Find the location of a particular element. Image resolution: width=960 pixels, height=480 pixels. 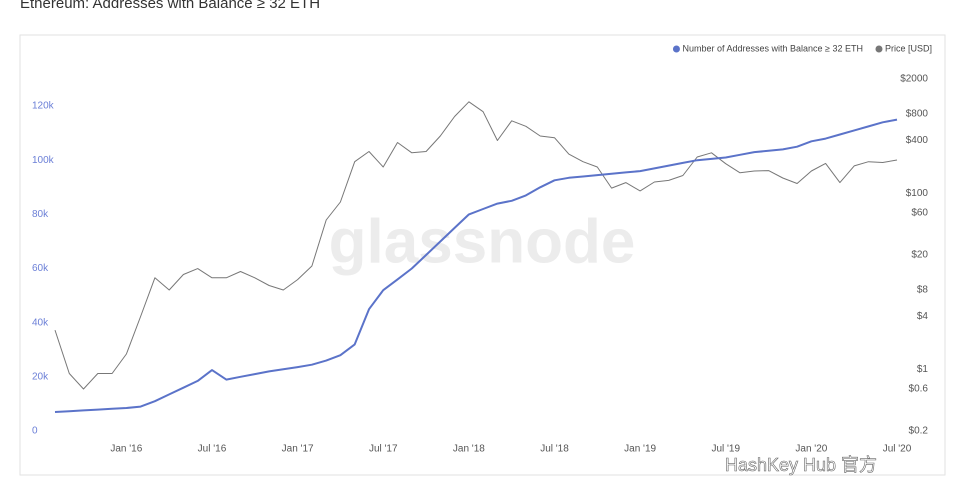

y2-tick-label: $20 is located at coordinates (919, 255).